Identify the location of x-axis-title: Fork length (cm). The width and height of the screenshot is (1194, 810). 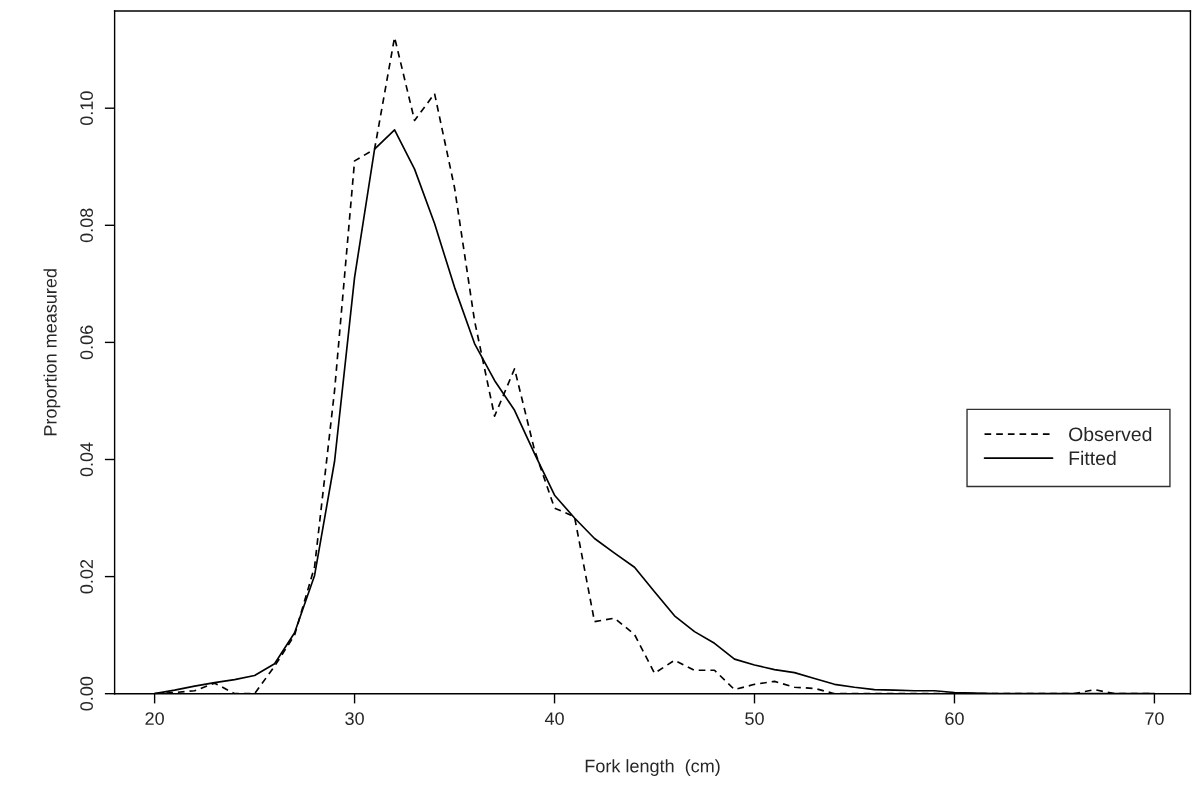
(652, 767).